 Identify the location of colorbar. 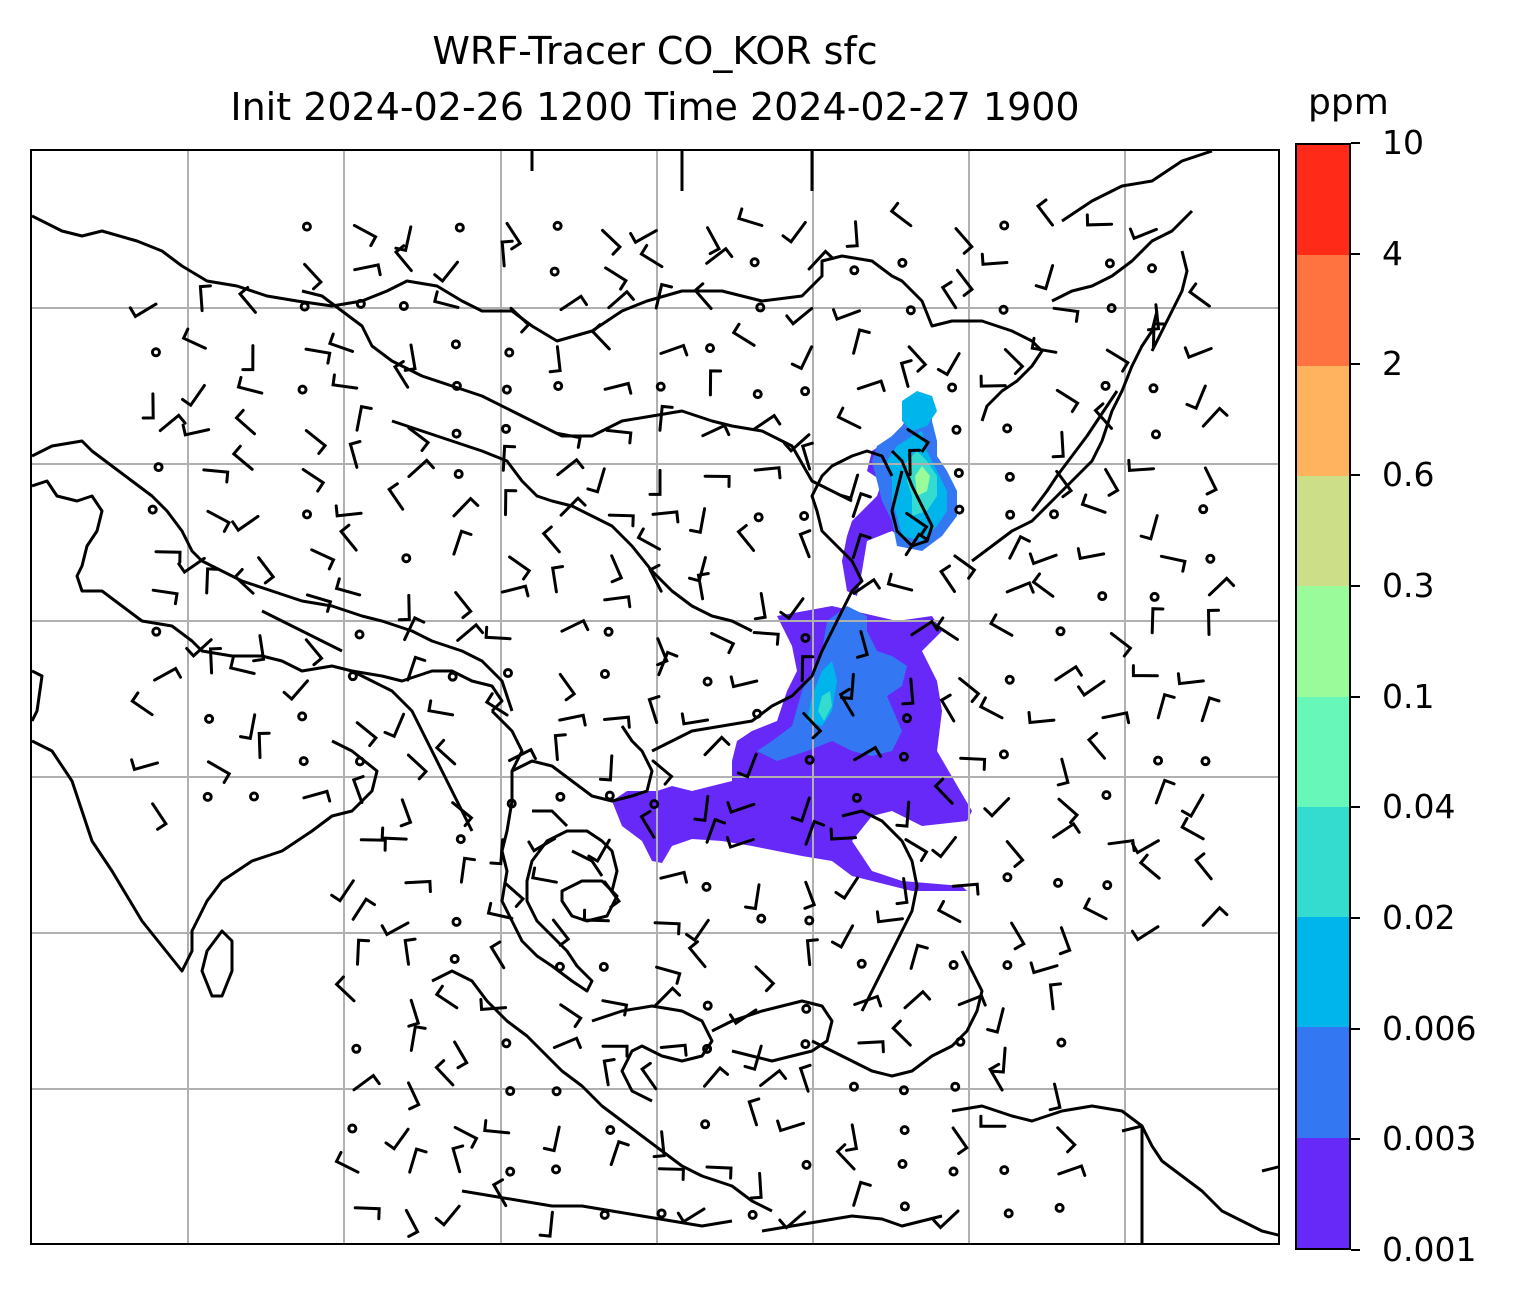
(1323, 696).